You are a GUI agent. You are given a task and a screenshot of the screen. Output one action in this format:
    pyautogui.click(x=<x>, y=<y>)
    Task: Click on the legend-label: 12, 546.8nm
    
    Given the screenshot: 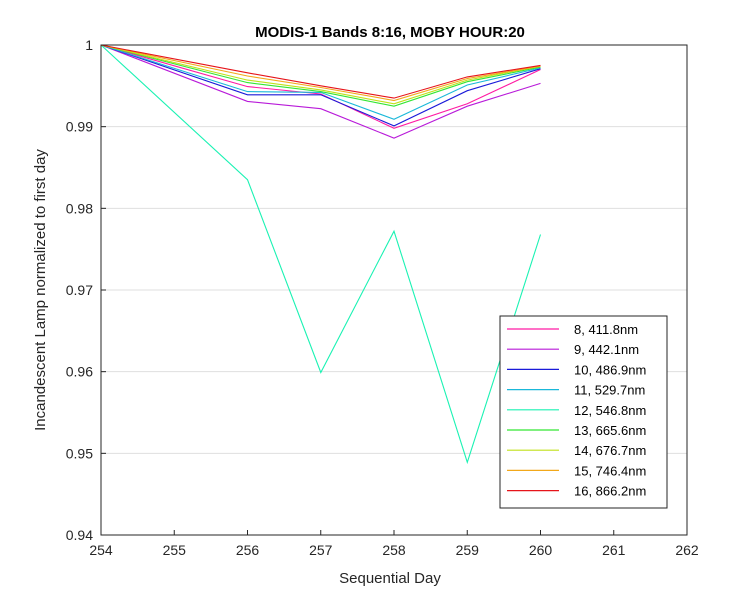 What is the action you would take?
    pyautogui.click(x=610, y=410)
    